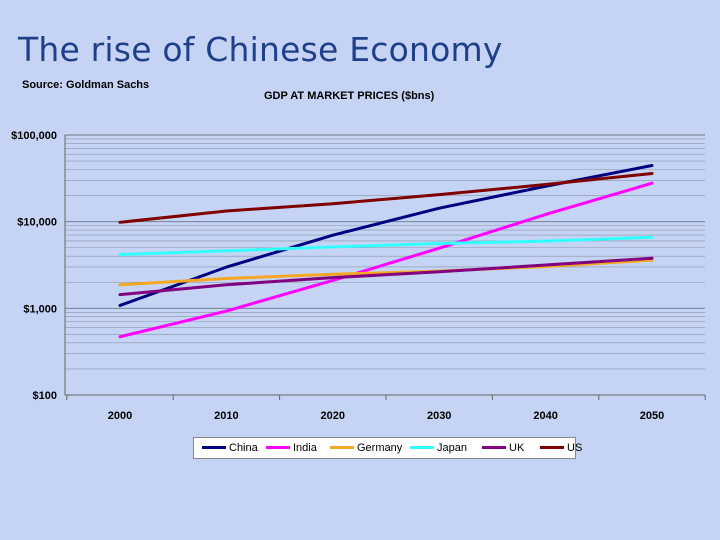  Describe the element at coordinates (260, 49) in the screenshot. I see `slide-title: The rise of Chinese Economy` at that location.